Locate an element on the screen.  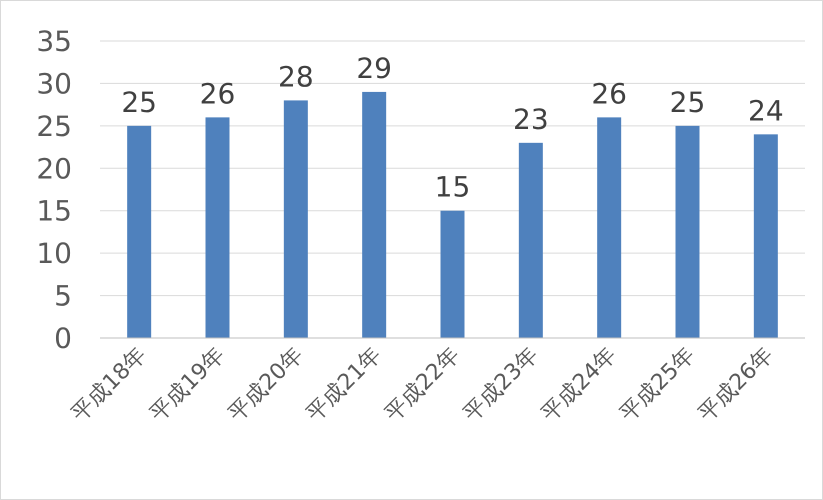
data-label: 15 is located at coordinates (452, 187).